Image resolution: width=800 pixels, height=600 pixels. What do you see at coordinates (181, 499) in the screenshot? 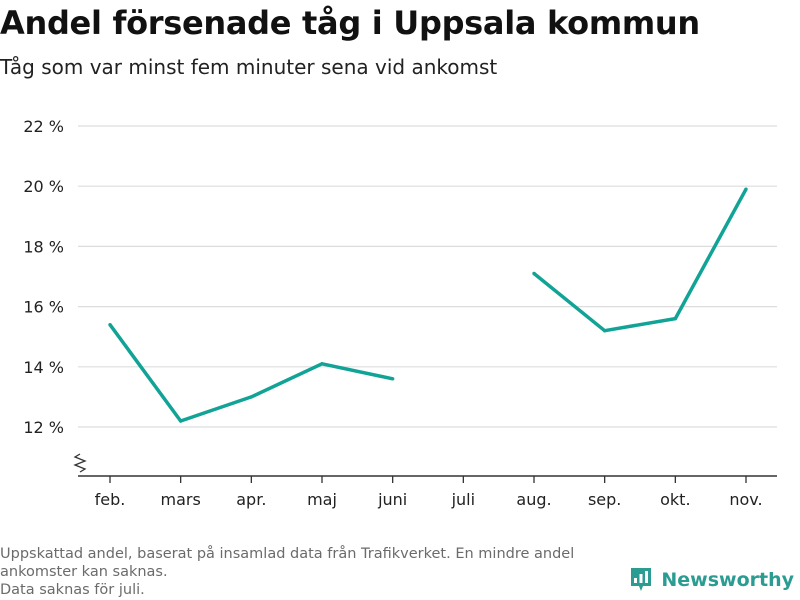
I see `x-tick-label: mars` at bounding box center [181, 499].